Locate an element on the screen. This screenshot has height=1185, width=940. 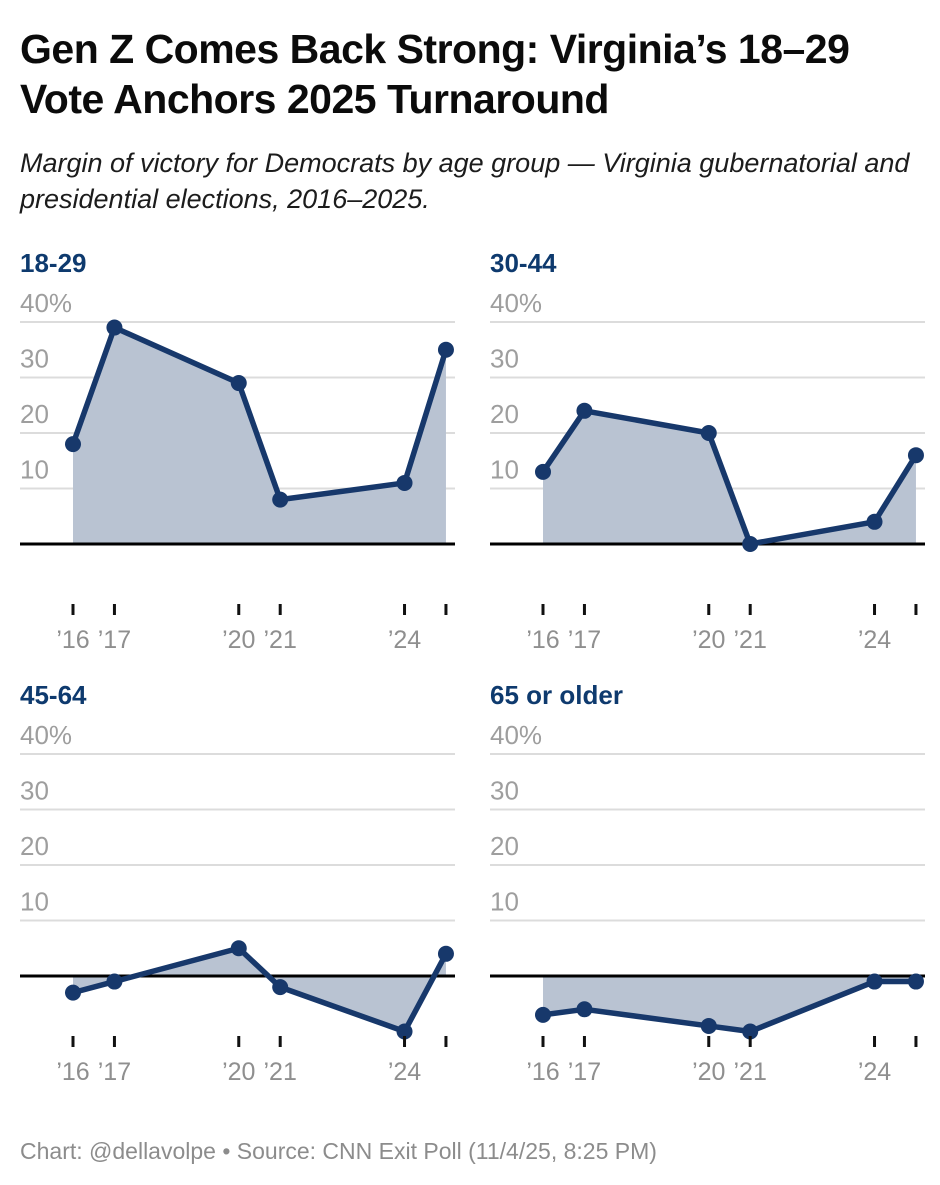
chart-45-64: 40% 30 20 10 ’16 ’17 ’20 ’21 ’24 is located at coordinates (237, 903).